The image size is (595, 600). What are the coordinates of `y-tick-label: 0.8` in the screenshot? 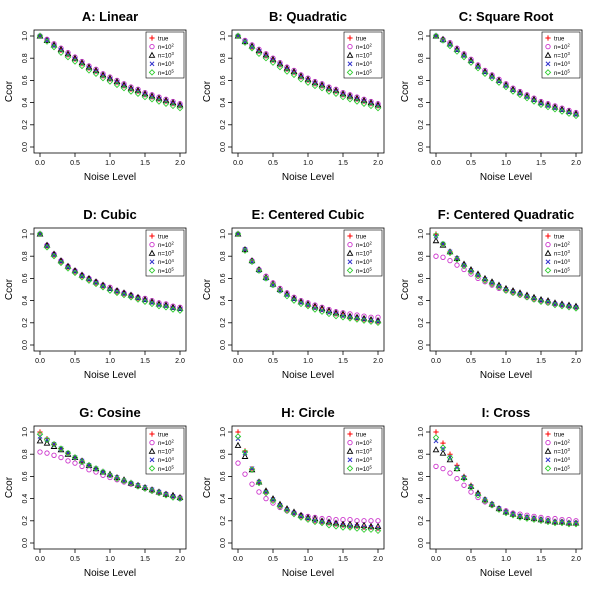 It's located at (223, 58).